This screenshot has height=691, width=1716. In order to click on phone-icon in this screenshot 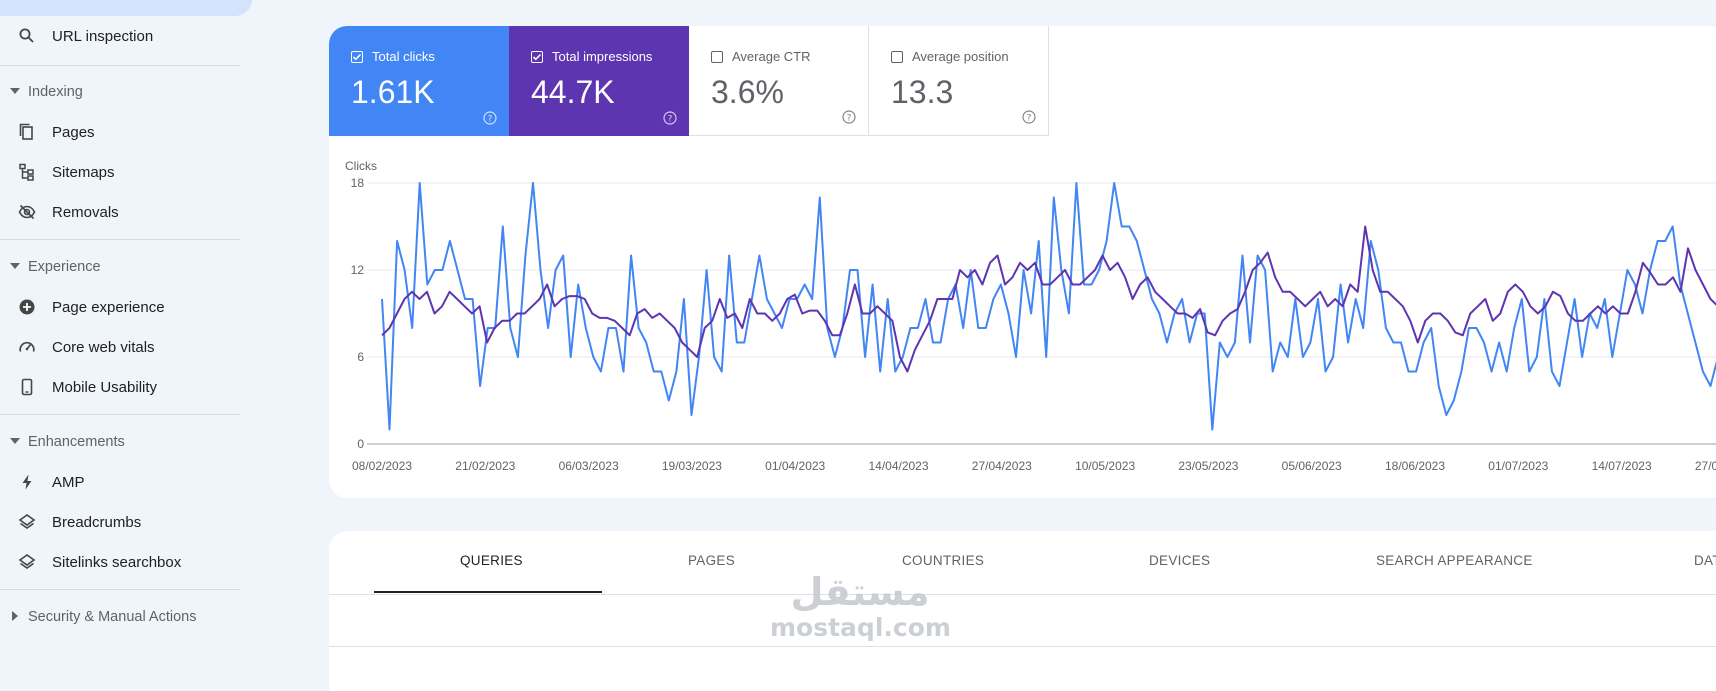, I will do `click(27, 387)`.